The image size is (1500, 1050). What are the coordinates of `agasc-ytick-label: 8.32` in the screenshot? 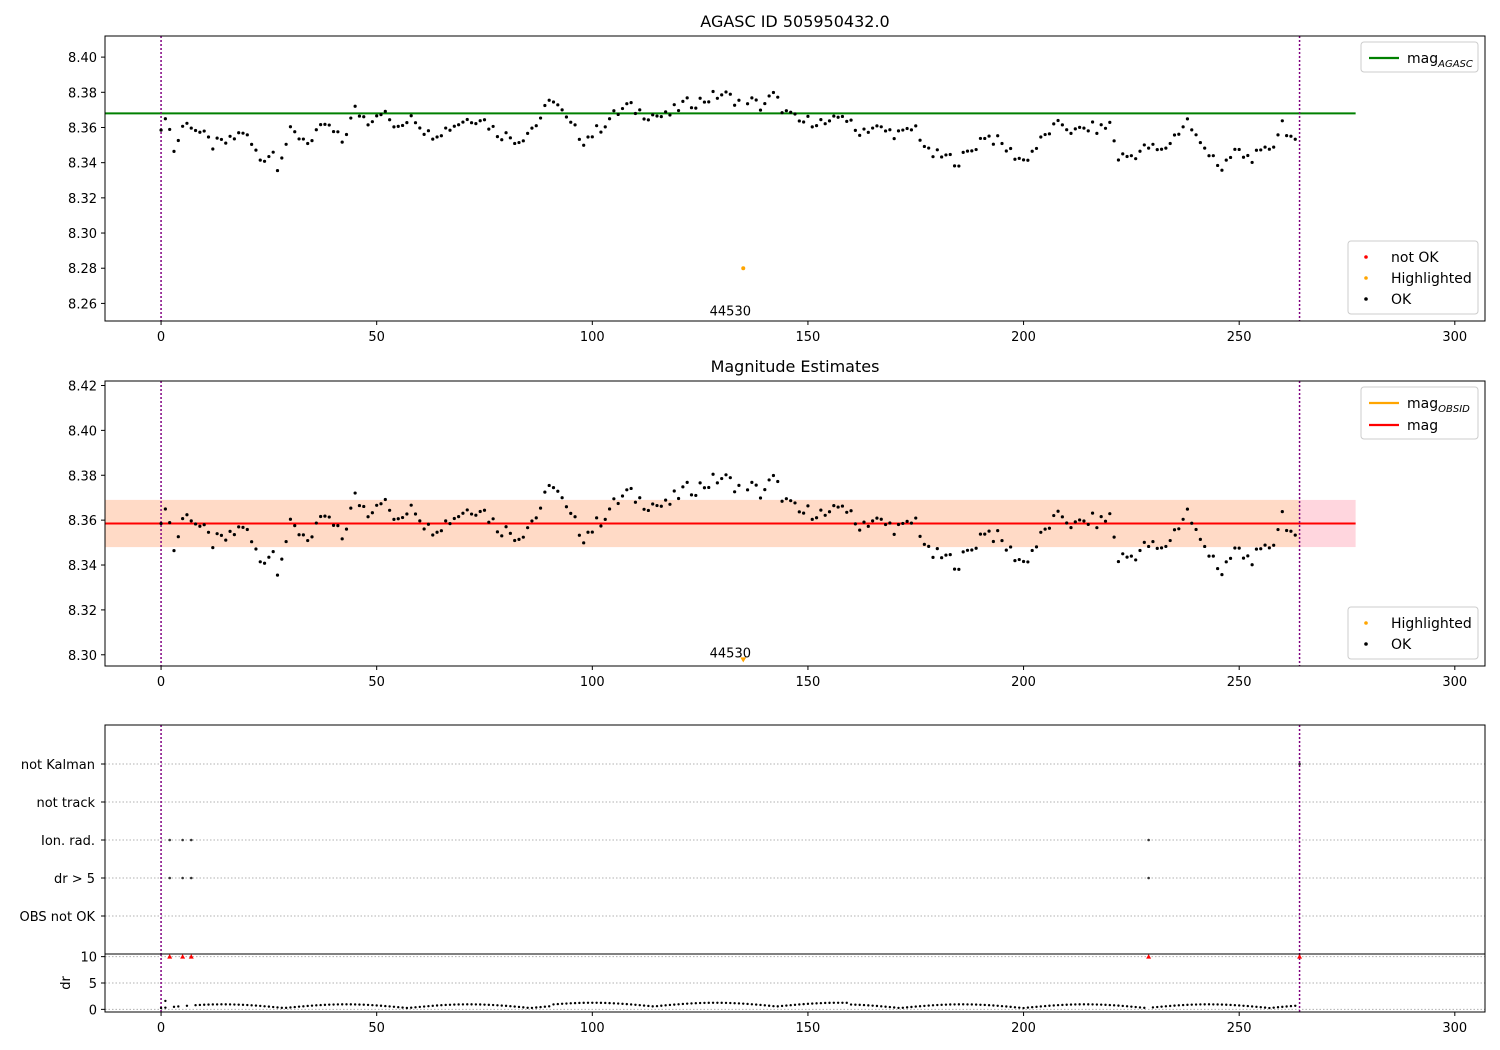 It's located at (82, 199).